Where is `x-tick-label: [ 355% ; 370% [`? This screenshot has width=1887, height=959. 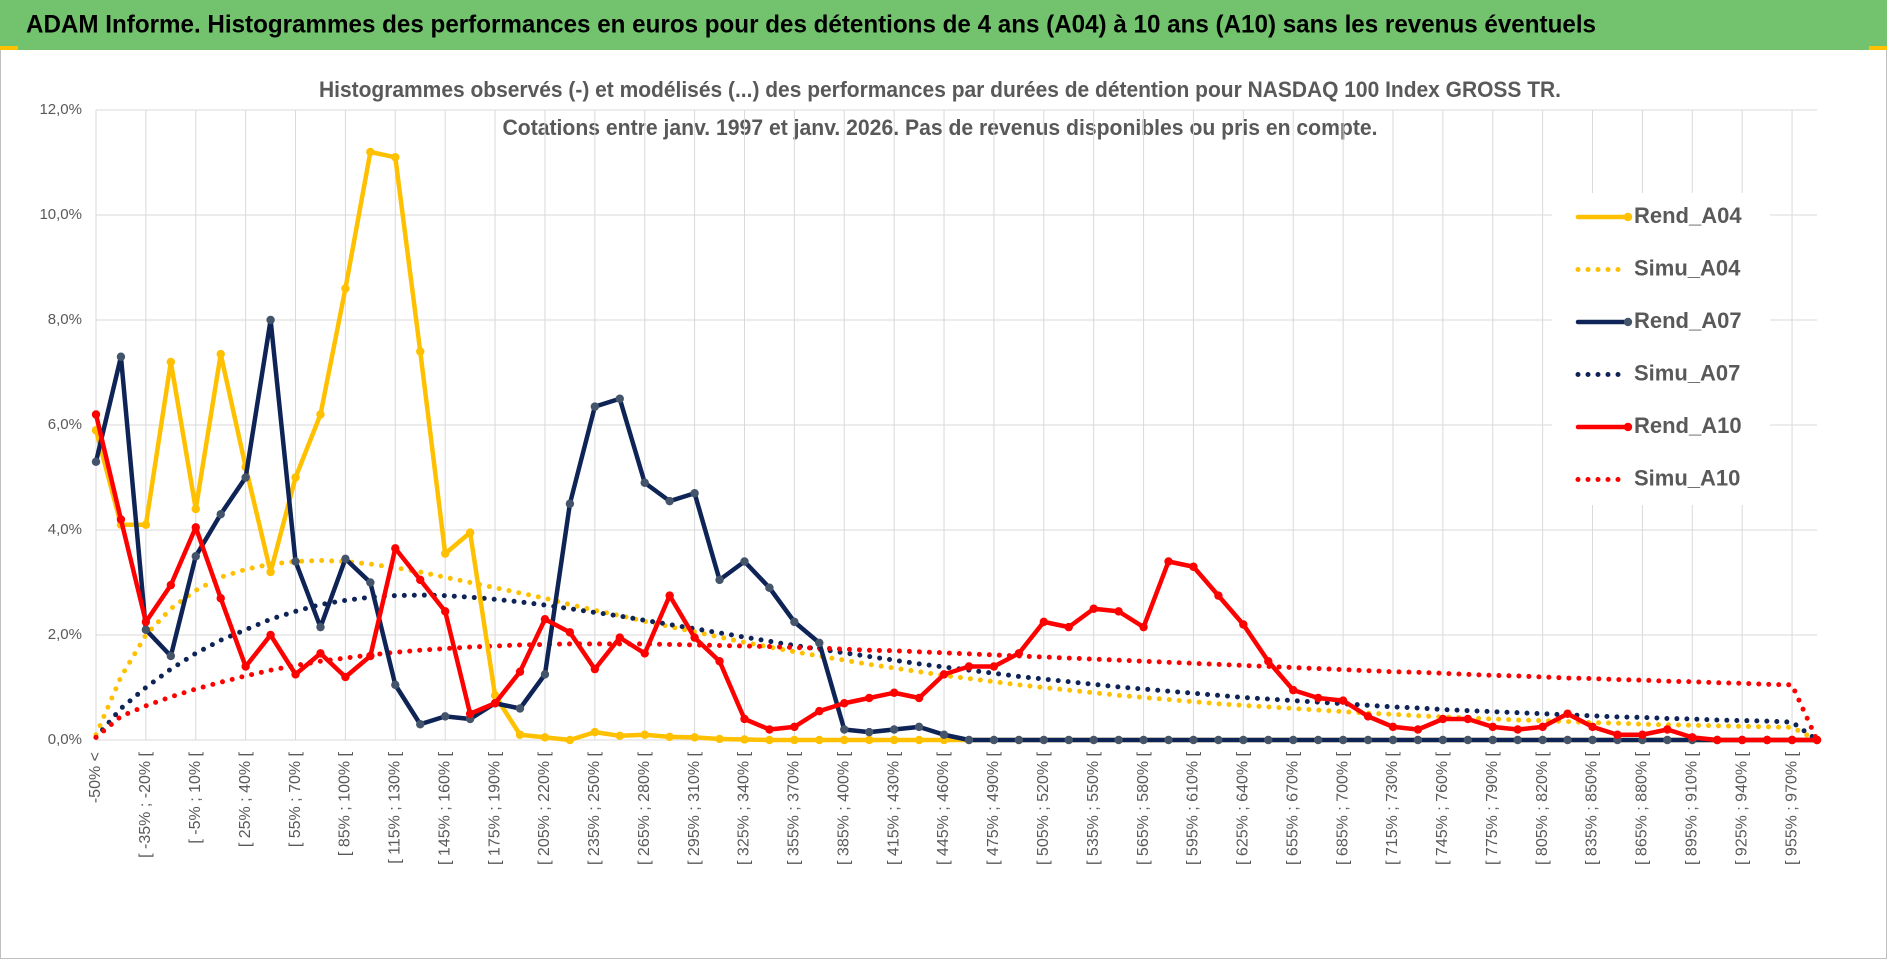
x-tick-label: [ 355% ; 370% [ is located at coordinates (794, 808).